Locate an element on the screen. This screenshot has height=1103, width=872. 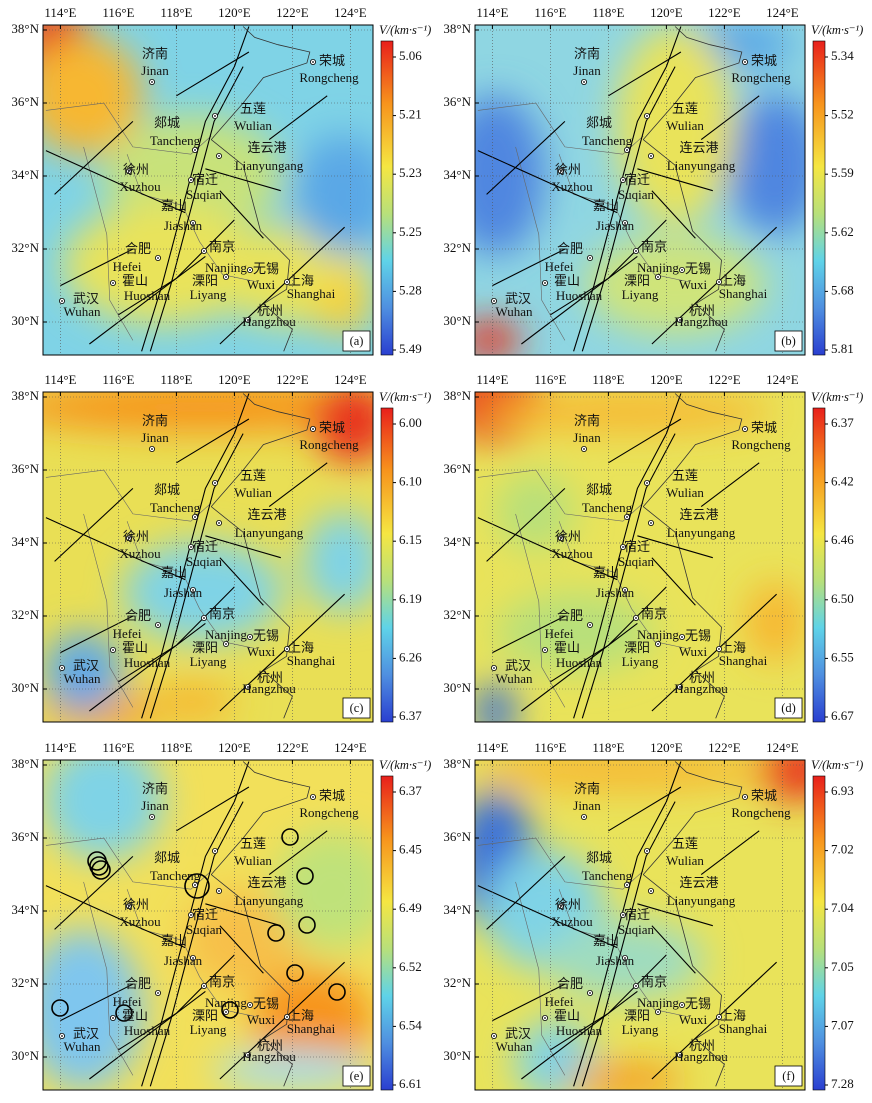
lon-tick-label: 118°E is located at coordinates (176, 379).